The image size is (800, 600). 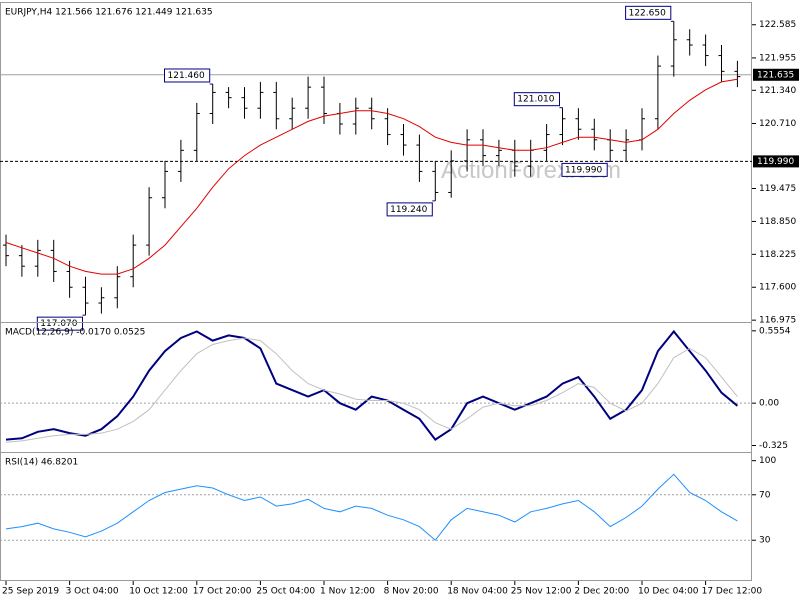 What do you see at coordinates (777, 321) in the screenshot?
I see `y-tick-label: 116.975` at bounding box center [777, 321].